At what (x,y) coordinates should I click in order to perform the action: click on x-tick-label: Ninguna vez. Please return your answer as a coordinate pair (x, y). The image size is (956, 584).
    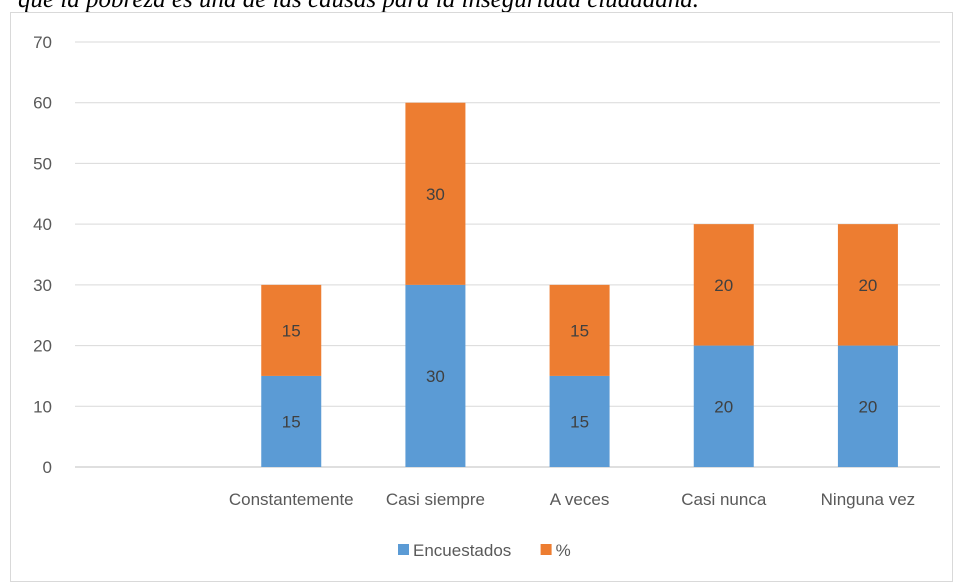
    Looking at the image, I should click on (868, 499).